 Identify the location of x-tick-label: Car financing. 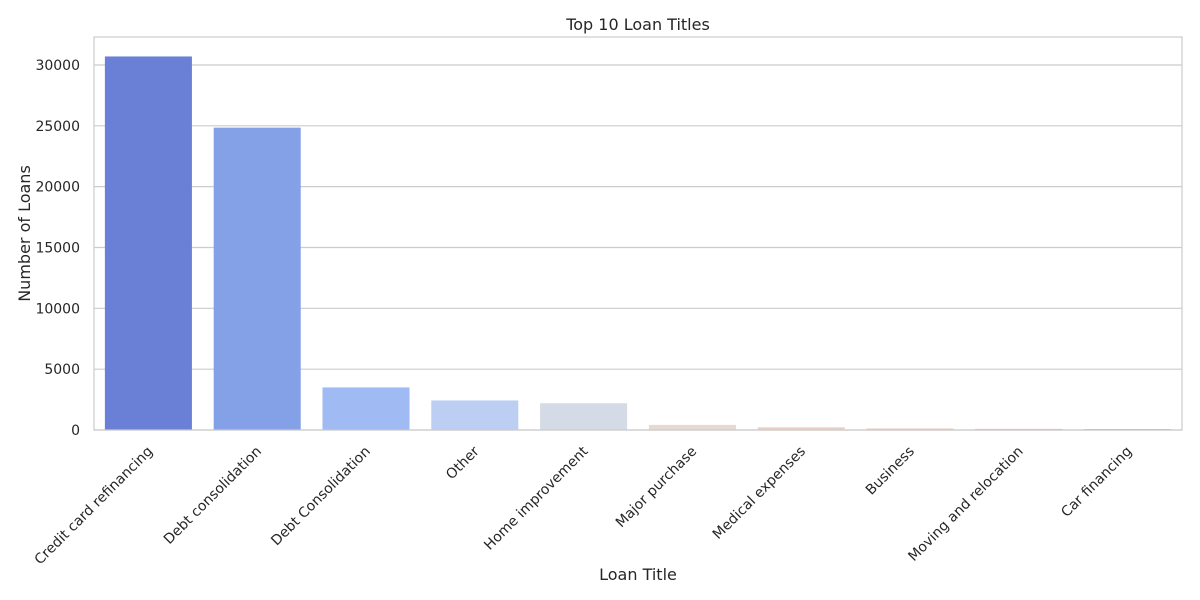
(1096, 482).